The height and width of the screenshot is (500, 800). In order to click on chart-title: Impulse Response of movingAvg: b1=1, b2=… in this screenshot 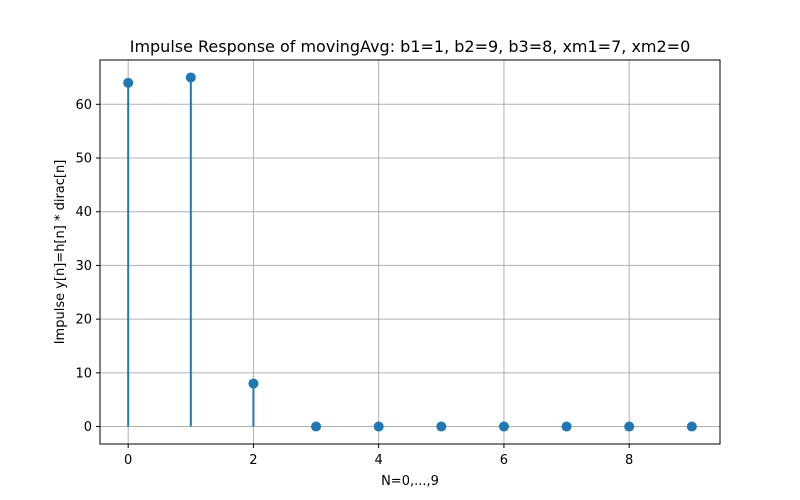, I will do `click(410, 46)`.